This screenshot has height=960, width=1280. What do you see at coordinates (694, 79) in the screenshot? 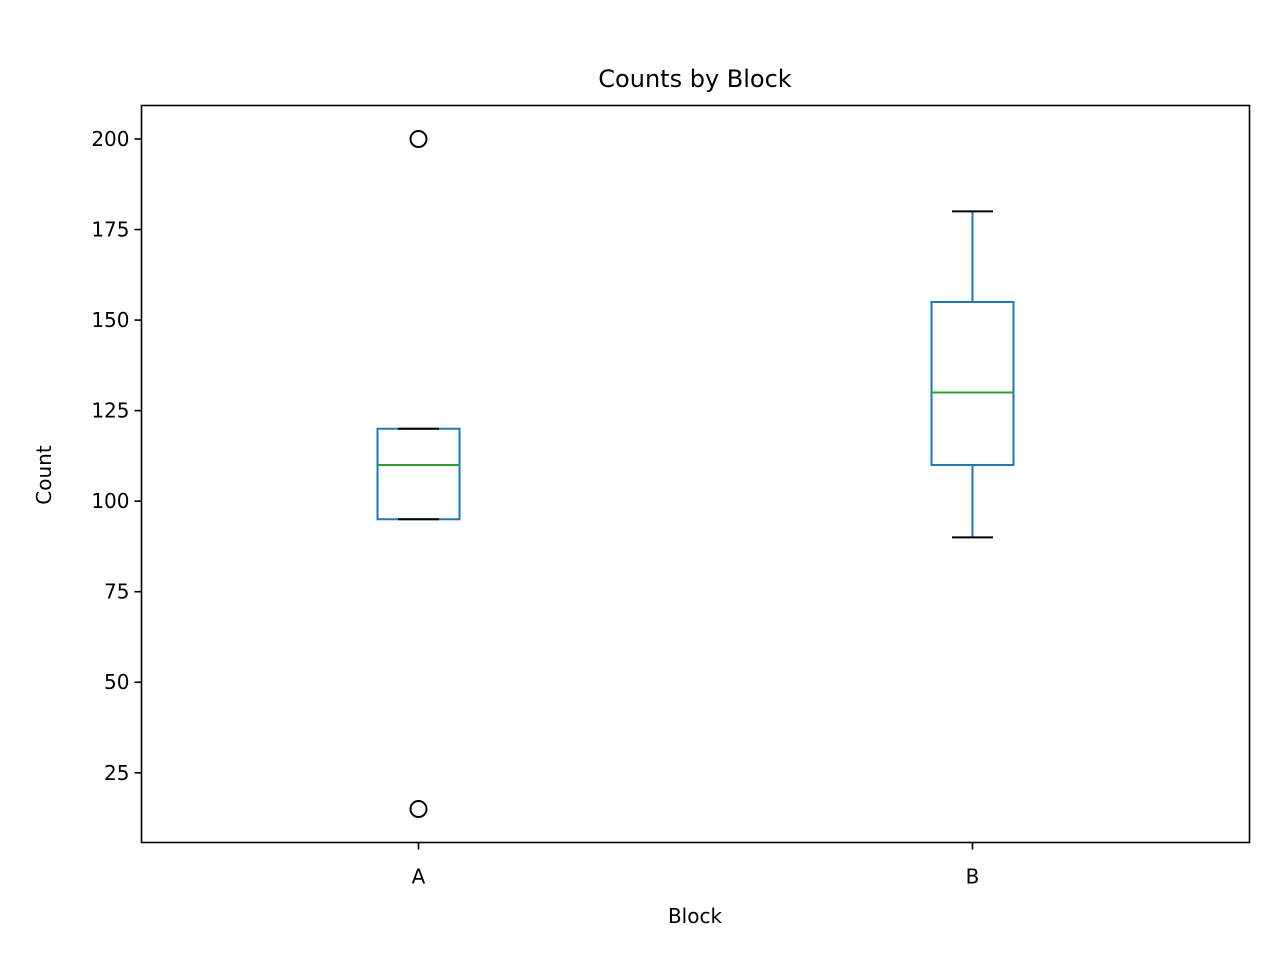
I see `chart-title: Counts by Block` at bounding box center [694, 79].